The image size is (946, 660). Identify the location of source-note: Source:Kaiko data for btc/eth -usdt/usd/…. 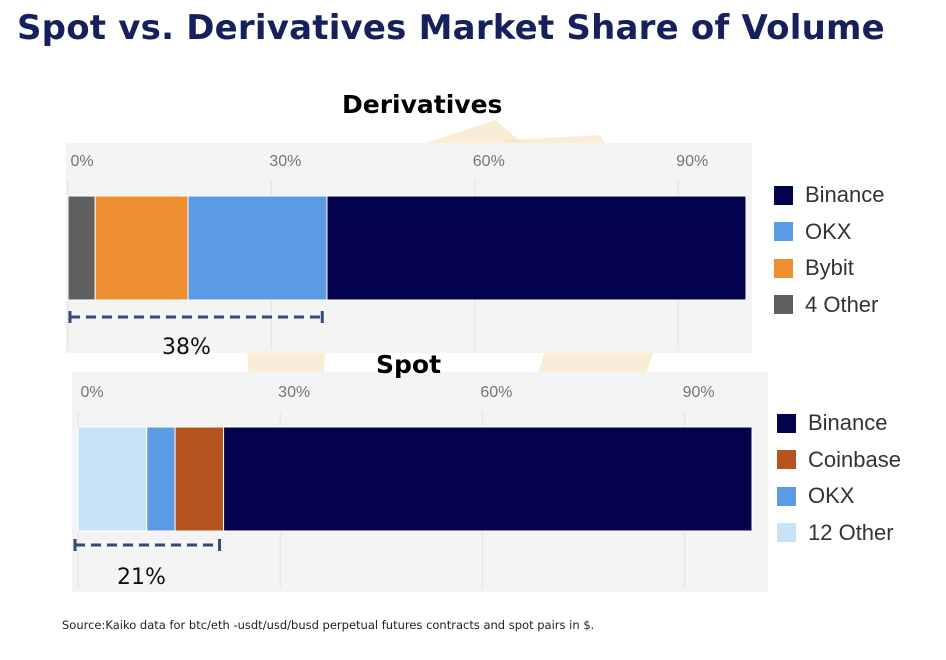
(328, 625).